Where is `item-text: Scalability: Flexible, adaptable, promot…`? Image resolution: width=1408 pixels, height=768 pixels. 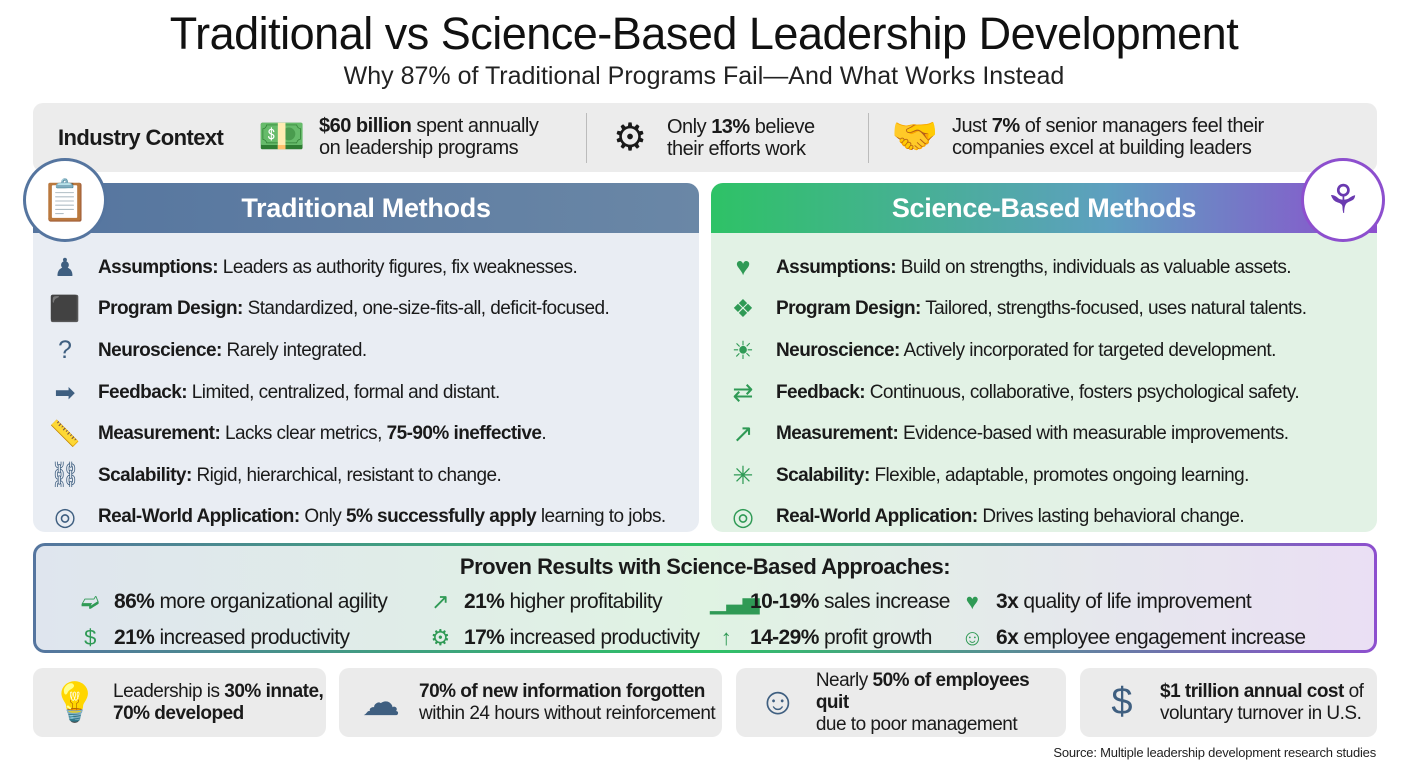 item-text: Scalability: Flexible, adaptable, promot… is located at coordinates (1012, 476).